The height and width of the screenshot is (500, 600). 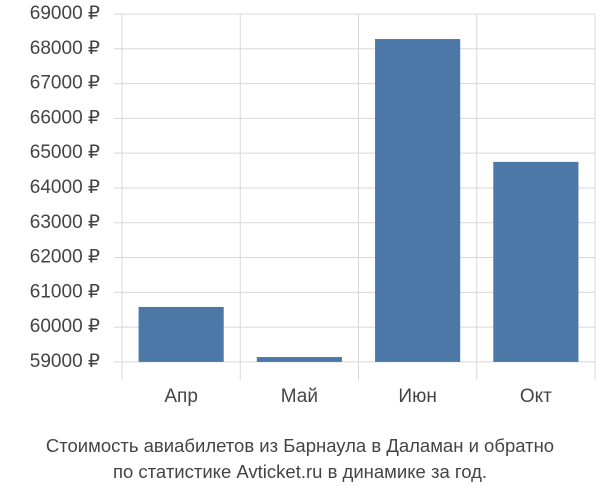 I want to click on y-tick-label: 68000 ₽, so click(x=65, y=48).